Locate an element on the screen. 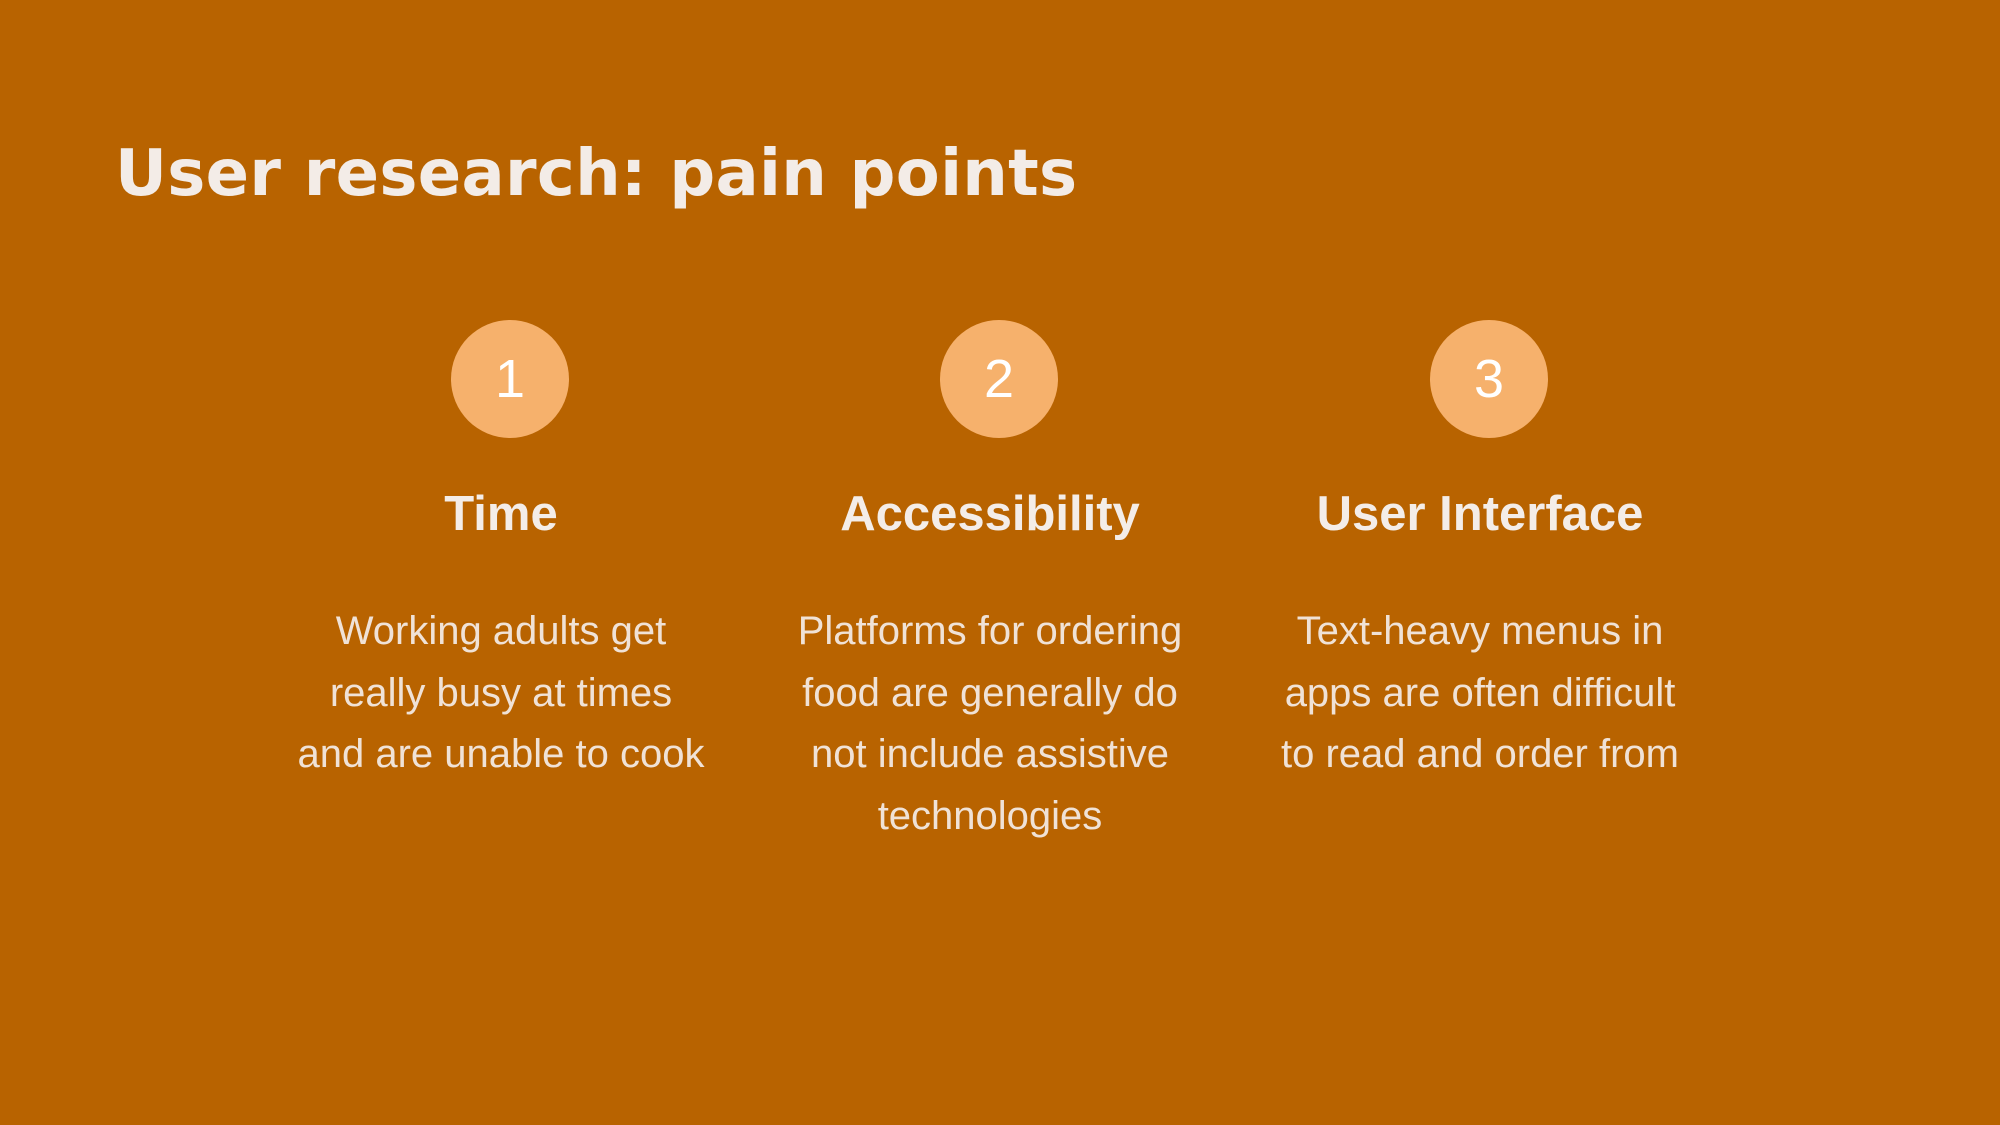 The height and width of the screenshot is (1125, 2000). pain-point-heading: Accessibility is located at coordinates (990, 514).